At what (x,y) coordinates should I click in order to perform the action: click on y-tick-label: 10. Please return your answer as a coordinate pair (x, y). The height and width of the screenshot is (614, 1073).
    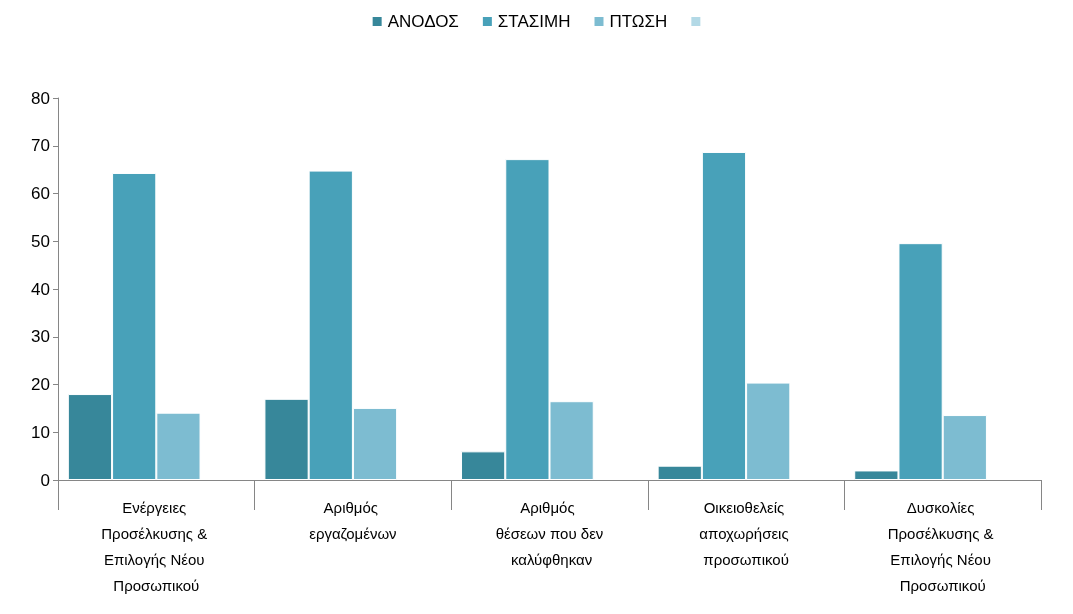
    Looking at the image, I should click on (40, 432).